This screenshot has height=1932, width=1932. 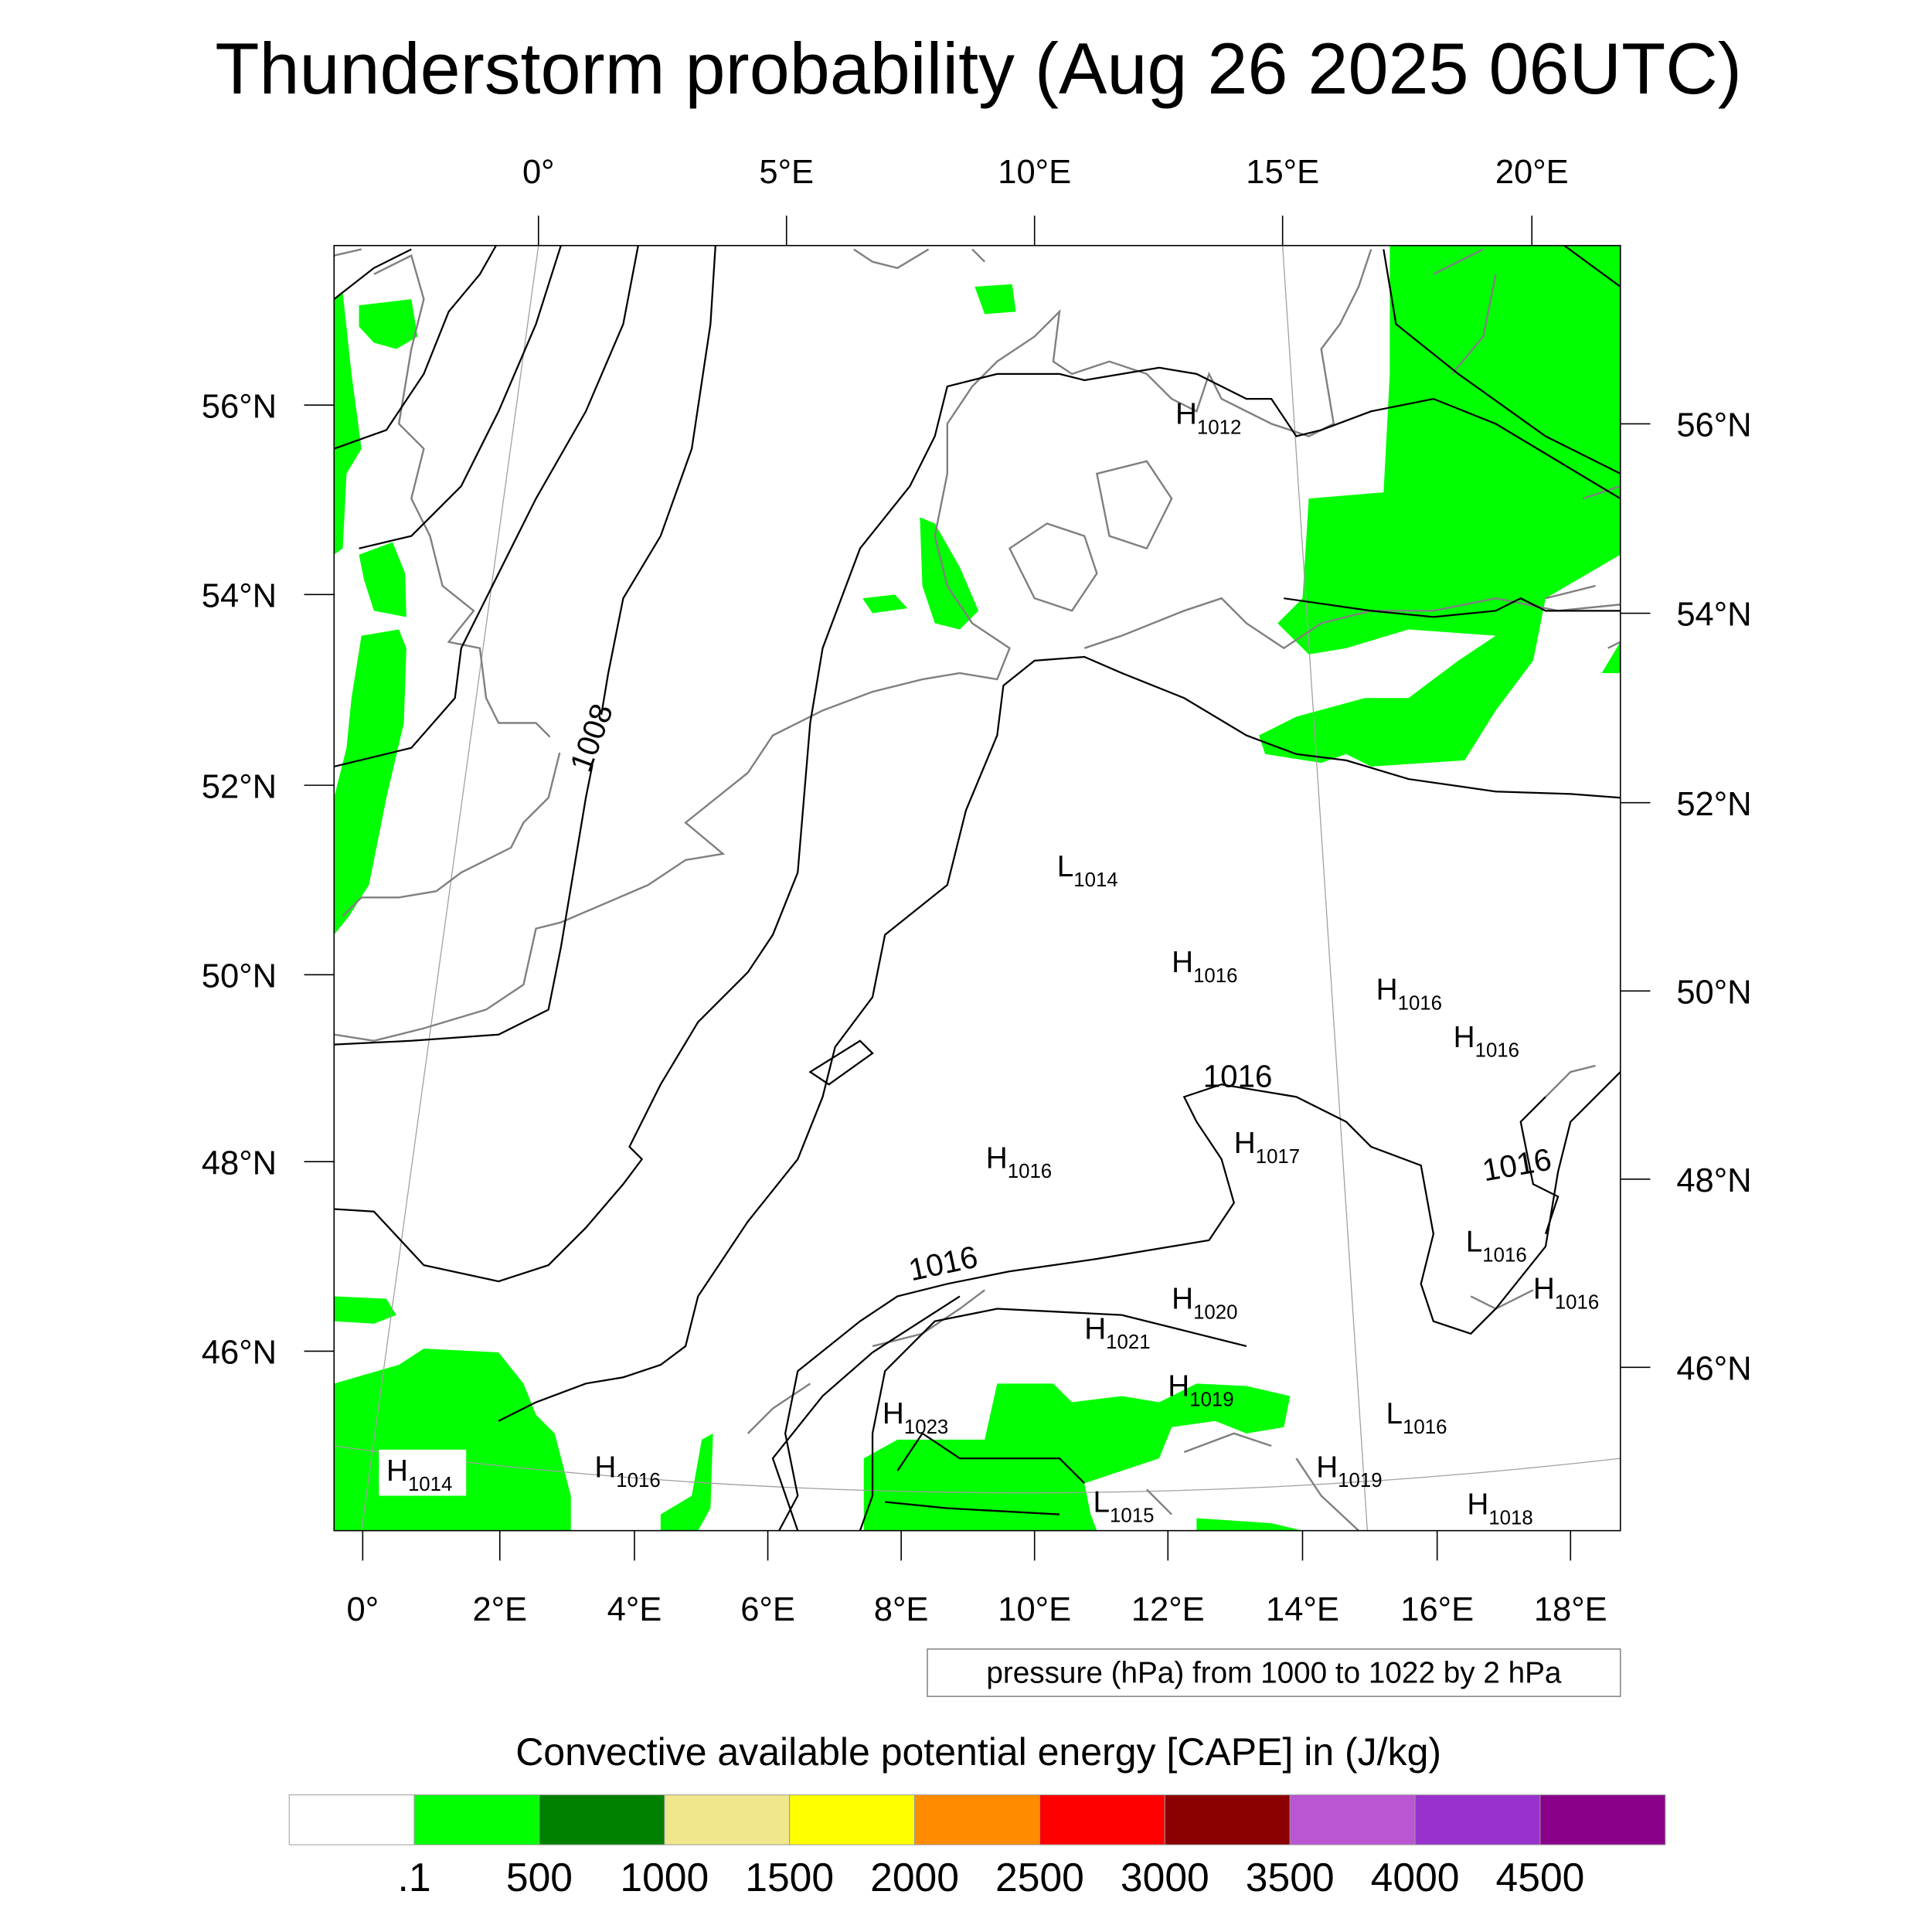 I want to click on left-lat-label: 52°N, so click(x=239, y=787).